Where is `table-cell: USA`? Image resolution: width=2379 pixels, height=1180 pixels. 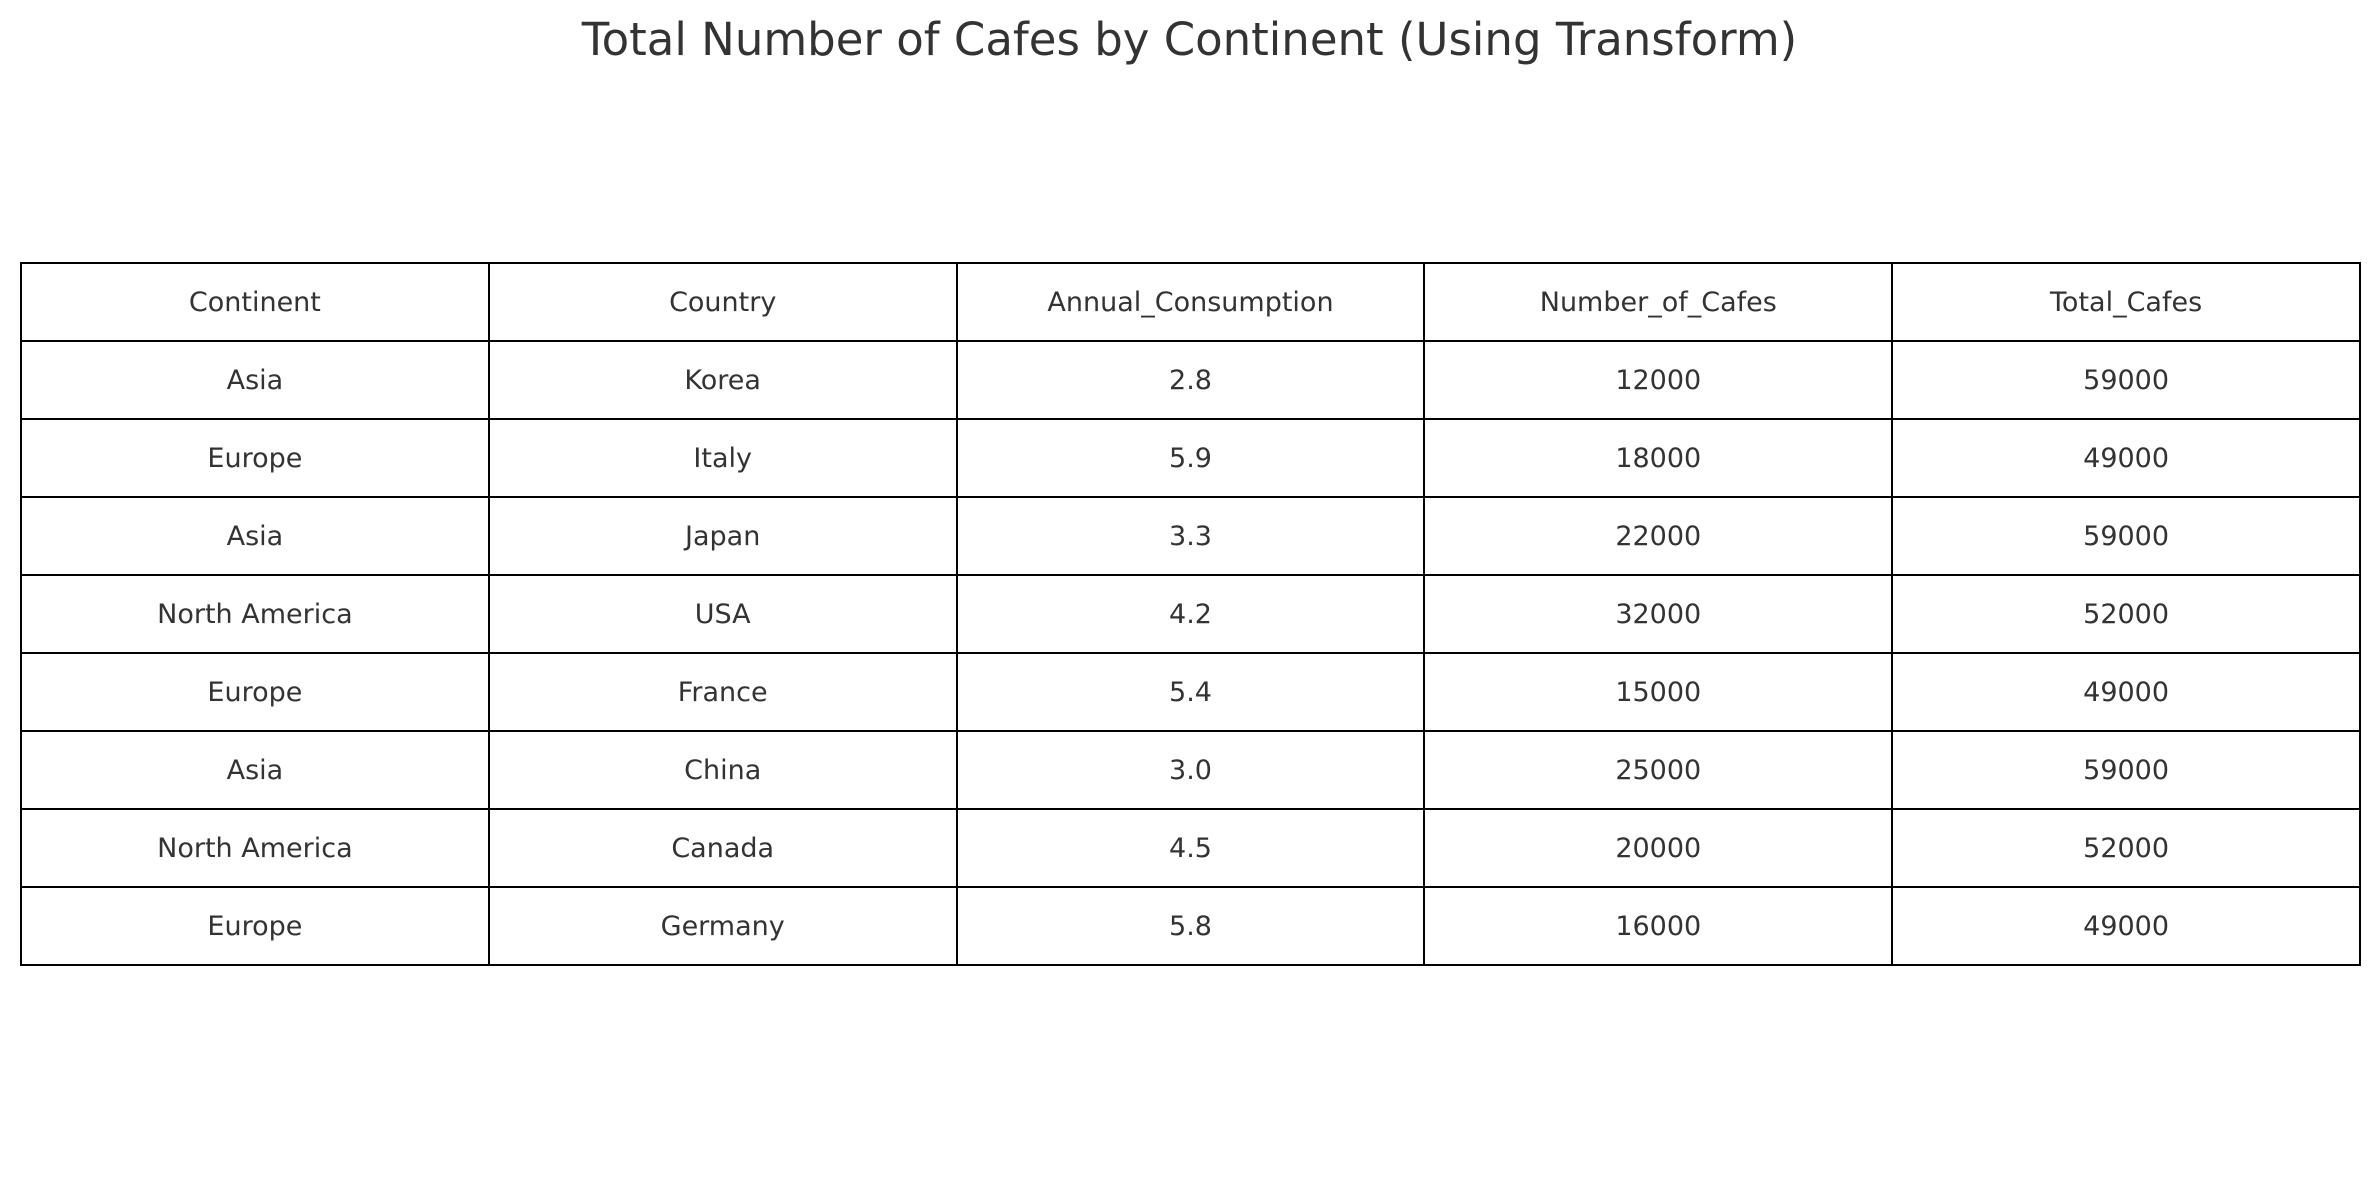 table-cell: USA is located at coordinates (722, 614).